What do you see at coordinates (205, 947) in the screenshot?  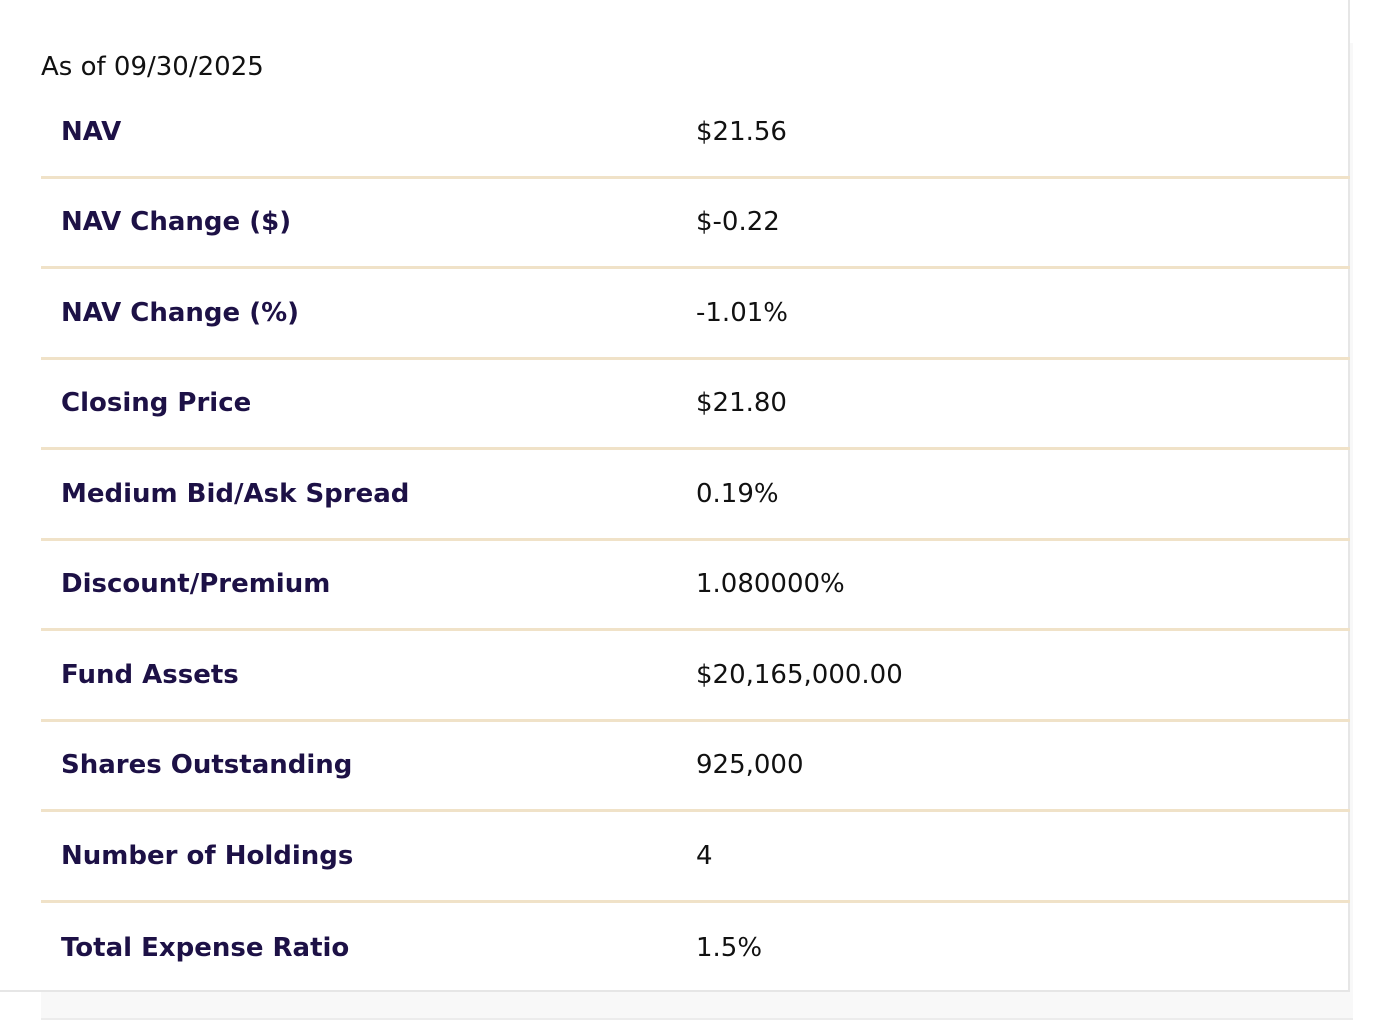 I see `stat-label: Total Expense Ratio` at bounding box center [205, 947].